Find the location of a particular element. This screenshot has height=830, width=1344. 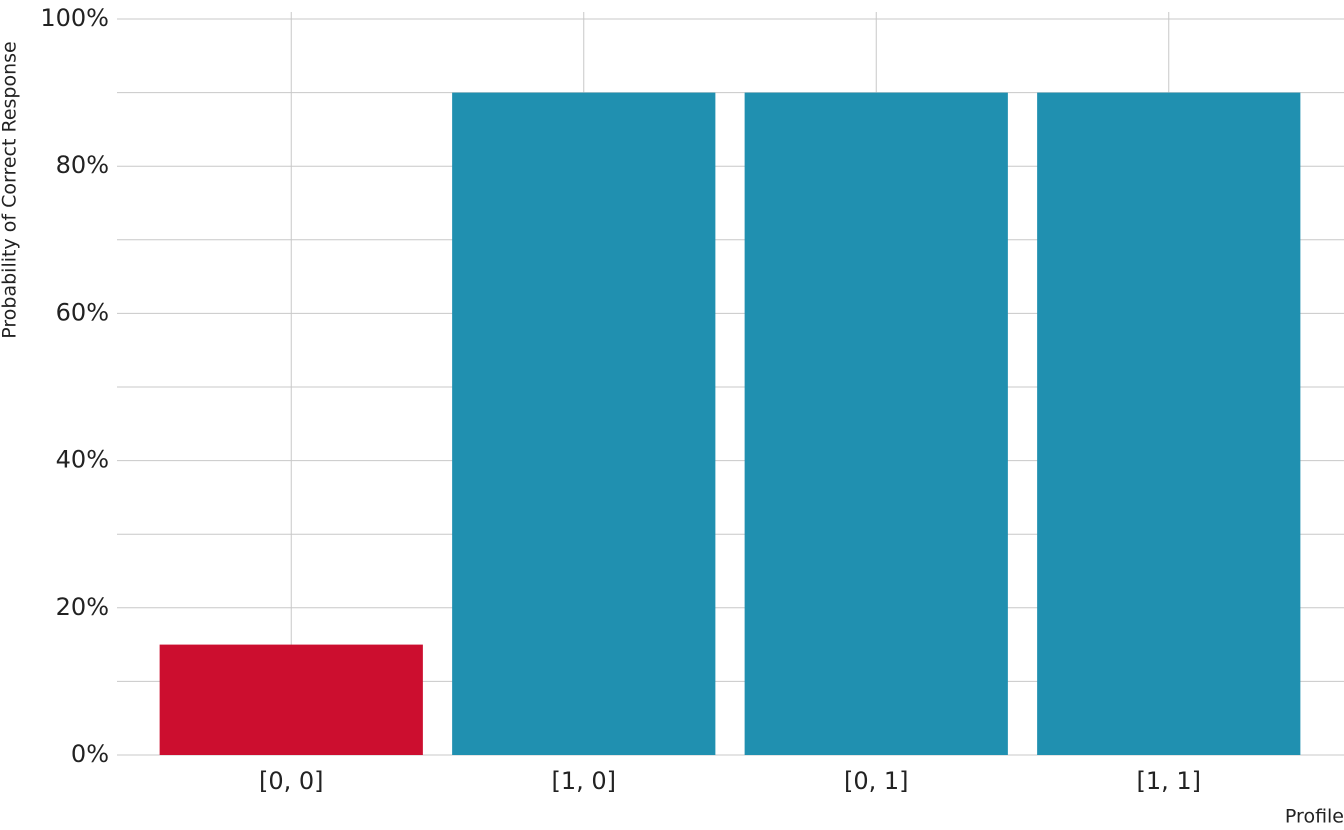

y-tick-label: 80% is located at coordinates (82, 165).